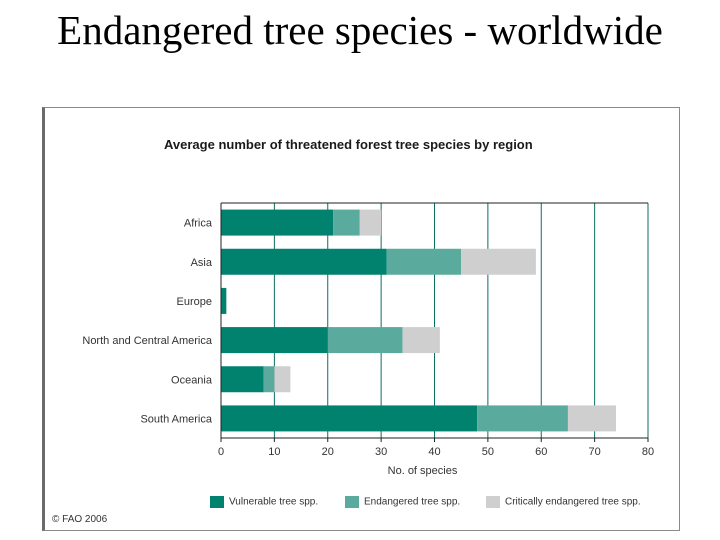  I want to click on legend-swatch-critically-endangered, so click(493, 502).